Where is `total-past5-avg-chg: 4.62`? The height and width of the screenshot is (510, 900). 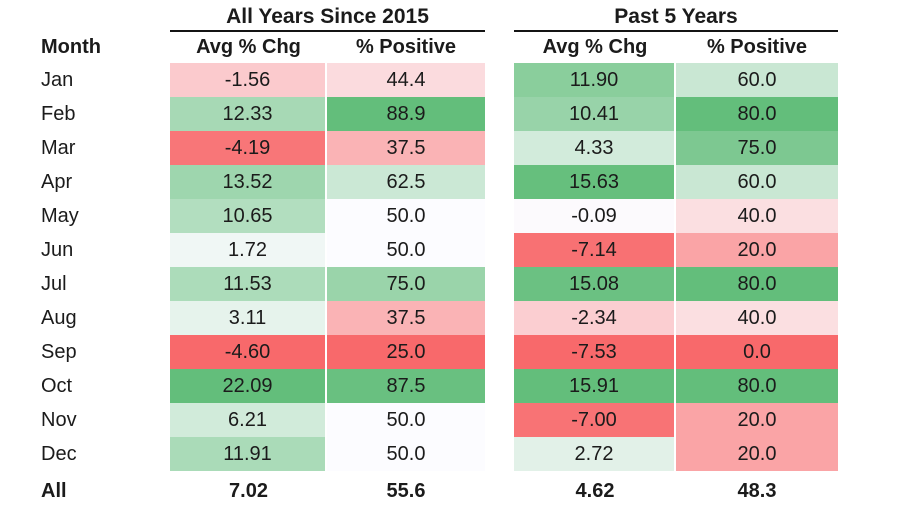
total-past5-avg-chg: 4.62 is located at coordinates (595, 490).